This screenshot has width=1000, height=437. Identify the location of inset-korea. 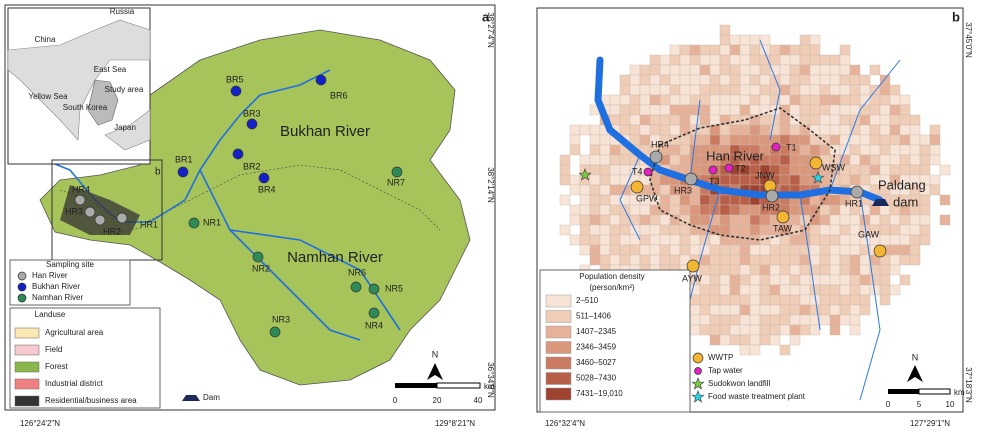
(103, 102).